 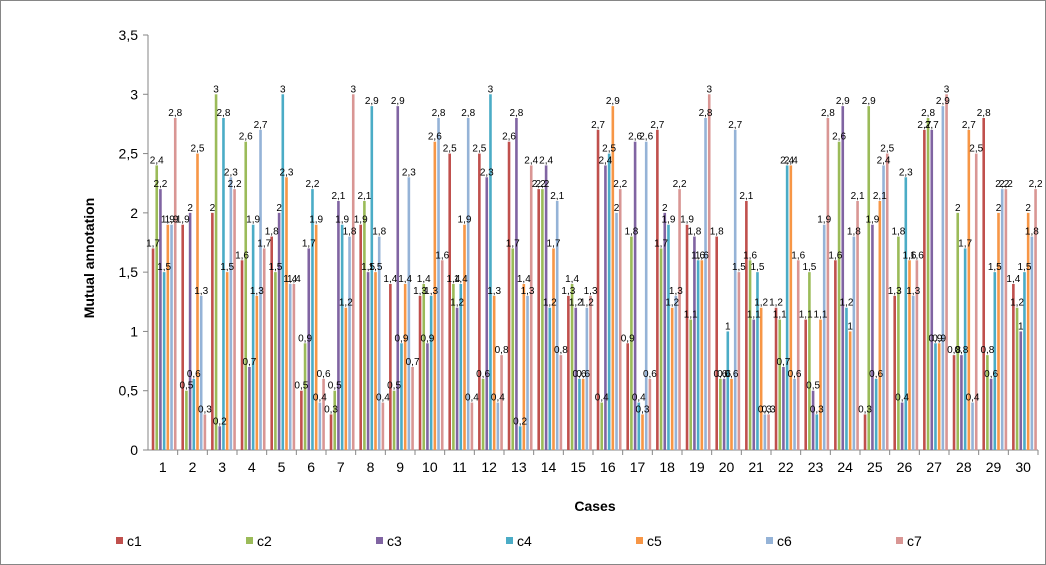 I want to click on x-tick-label: 6, so click(x=311, y=467).